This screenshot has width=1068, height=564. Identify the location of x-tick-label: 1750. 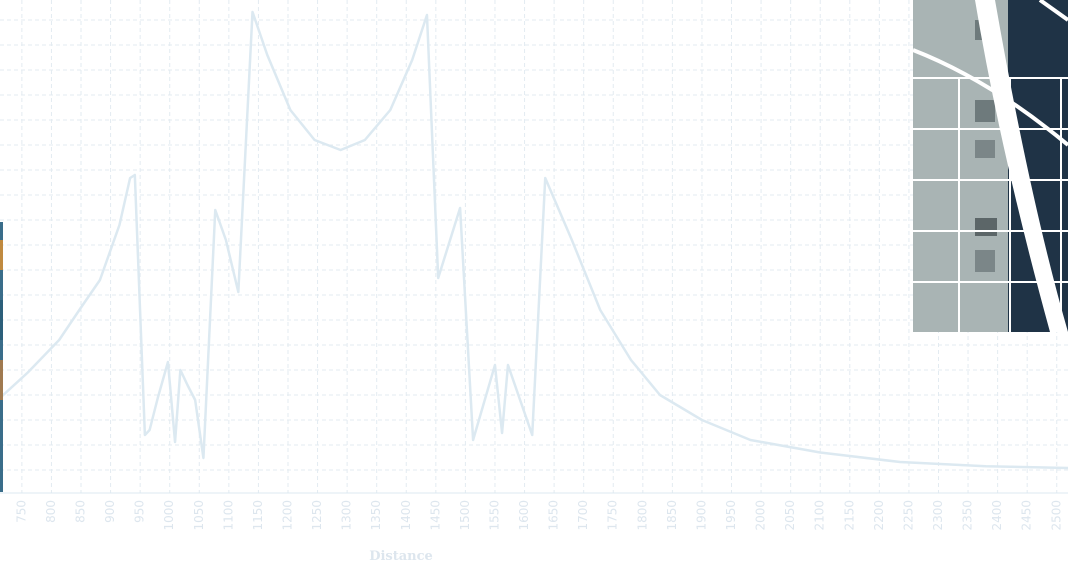
(613, 515).